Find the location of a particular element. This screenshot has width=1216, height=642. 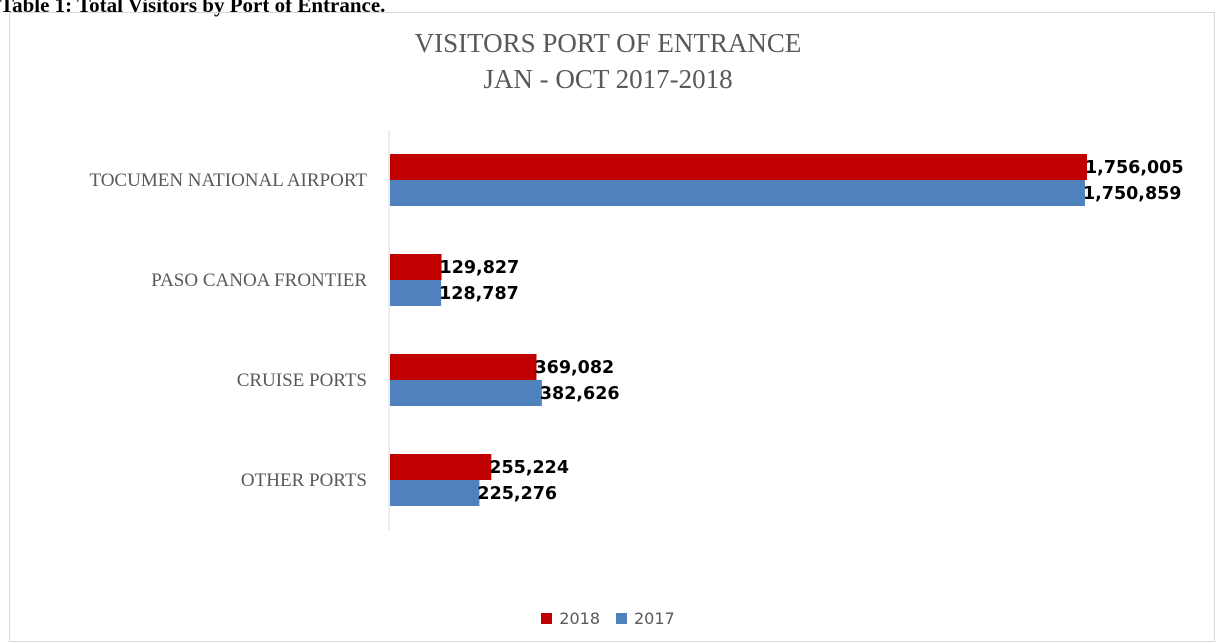

data-label-2018-paso-canoa-frontier: 129,827 is located at coordinates (480, 268).